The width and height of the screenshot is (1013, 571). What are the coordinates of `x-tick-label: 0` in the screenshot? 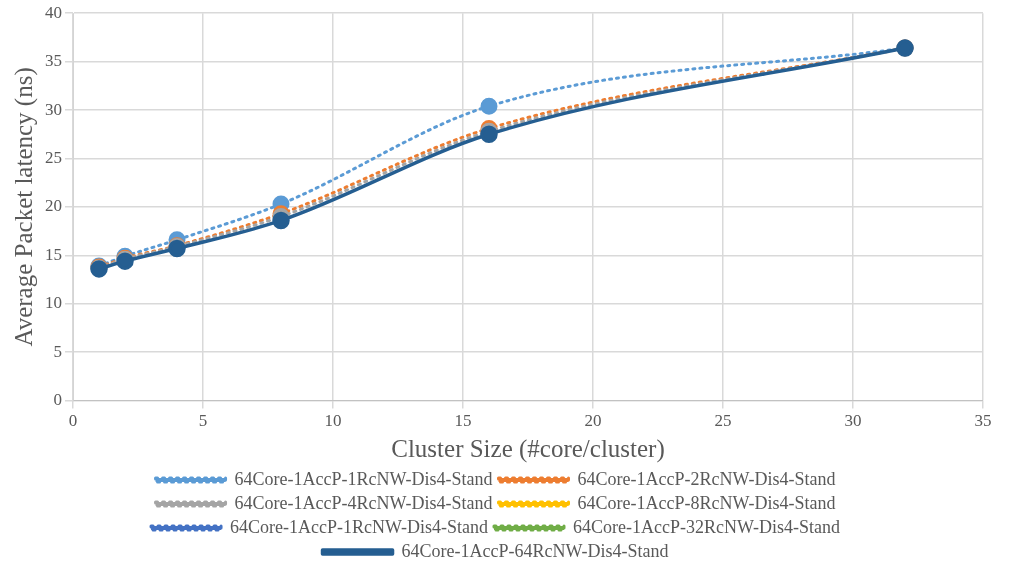 It's located at (73, 421).